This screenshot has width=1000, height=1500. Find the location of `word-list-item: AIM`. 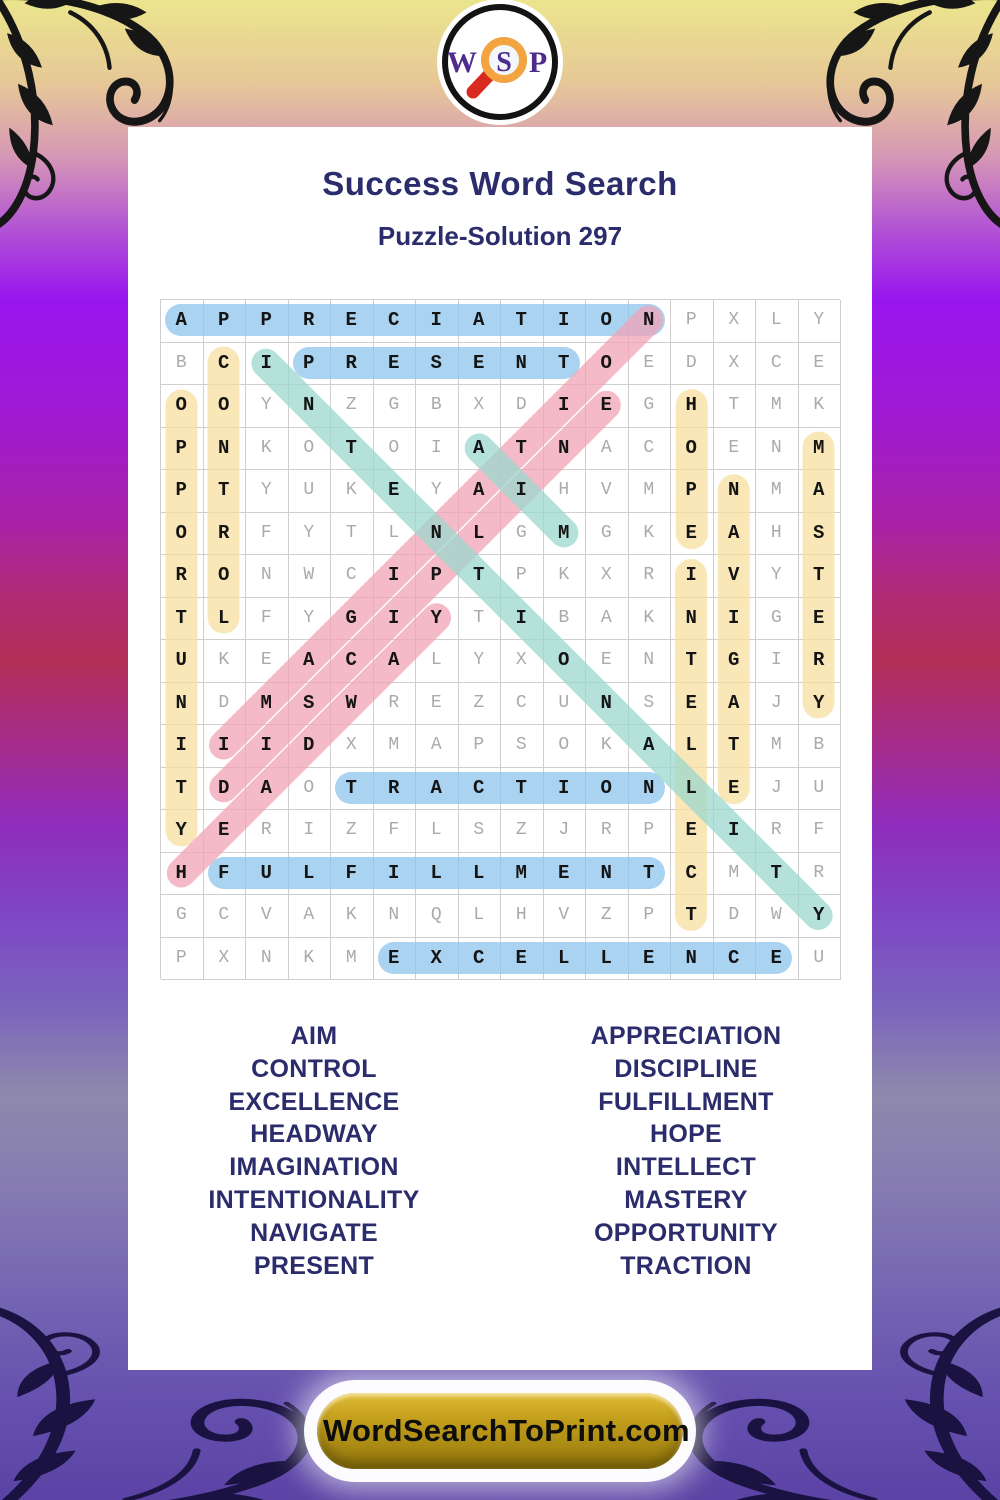

word-list-item: AIM is located at coordinates (314, 1036).